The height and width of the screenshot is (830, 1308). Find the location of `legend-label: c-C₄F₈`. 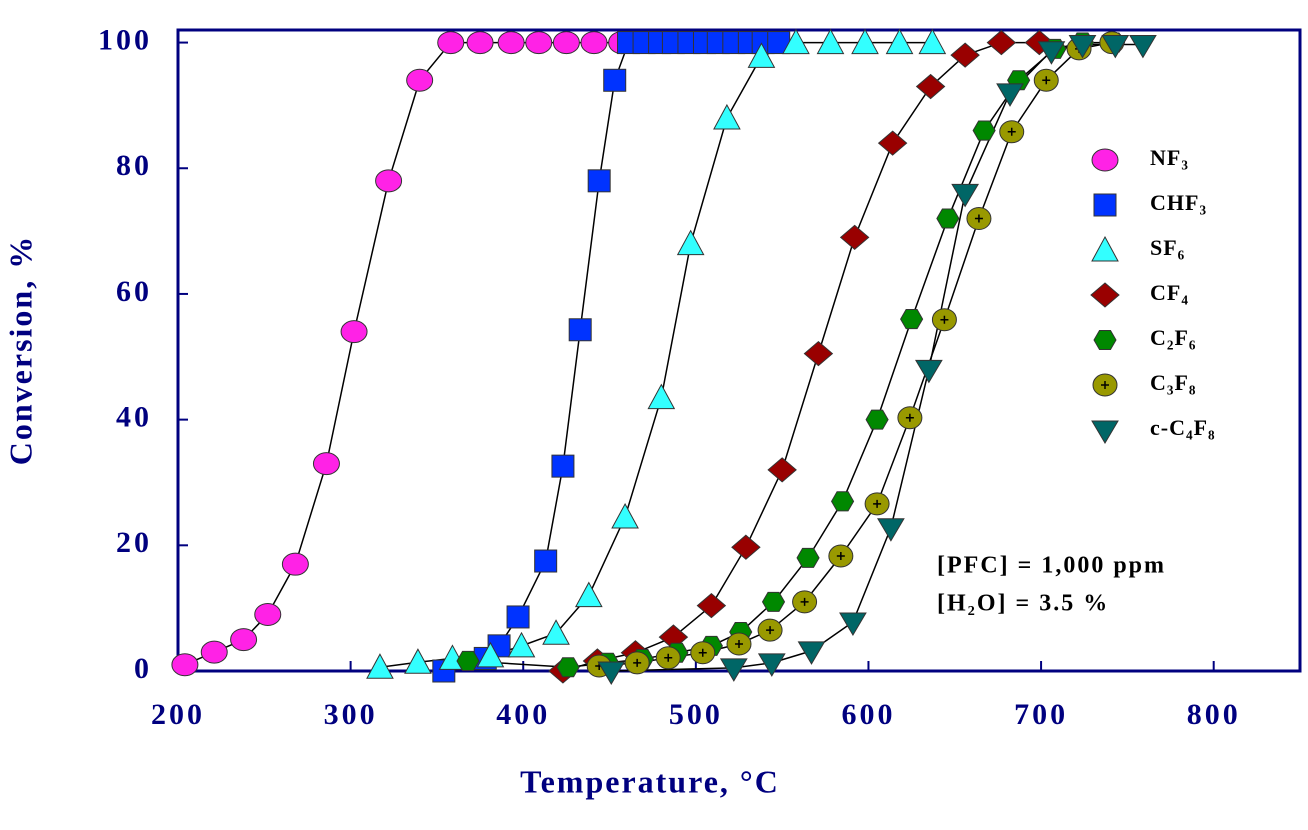

legend-label: c-C₄F₈ is located at coordinates (1183, 427).